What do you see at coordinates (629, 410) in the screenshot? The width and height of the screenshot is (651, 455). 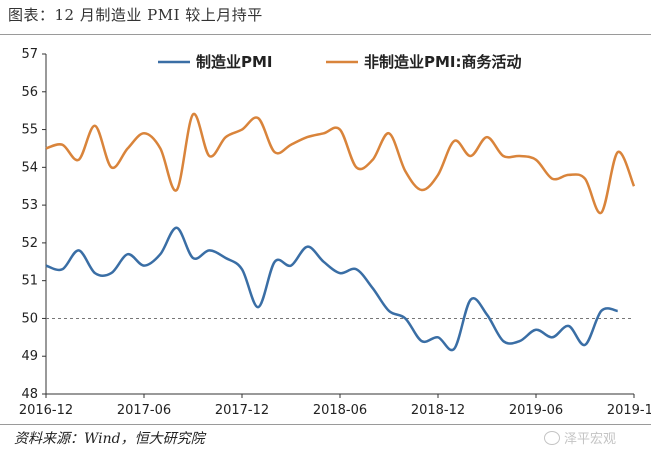 I see `x-tick-label: 2019-12` at bounding box center [629, 410].